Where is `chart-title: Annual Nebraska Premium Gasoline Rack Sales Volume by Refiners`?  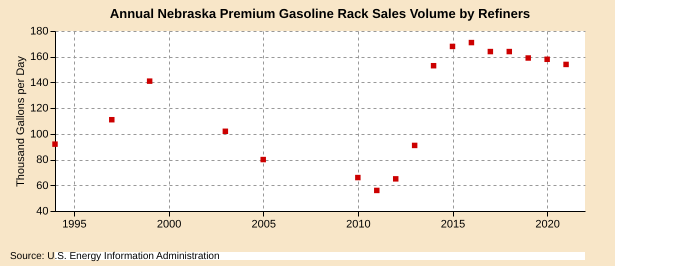
chart-title: Annual Nebraska Premium Gasoline Rack Sales Volume by Refiners is located at coordinates (320, 13).